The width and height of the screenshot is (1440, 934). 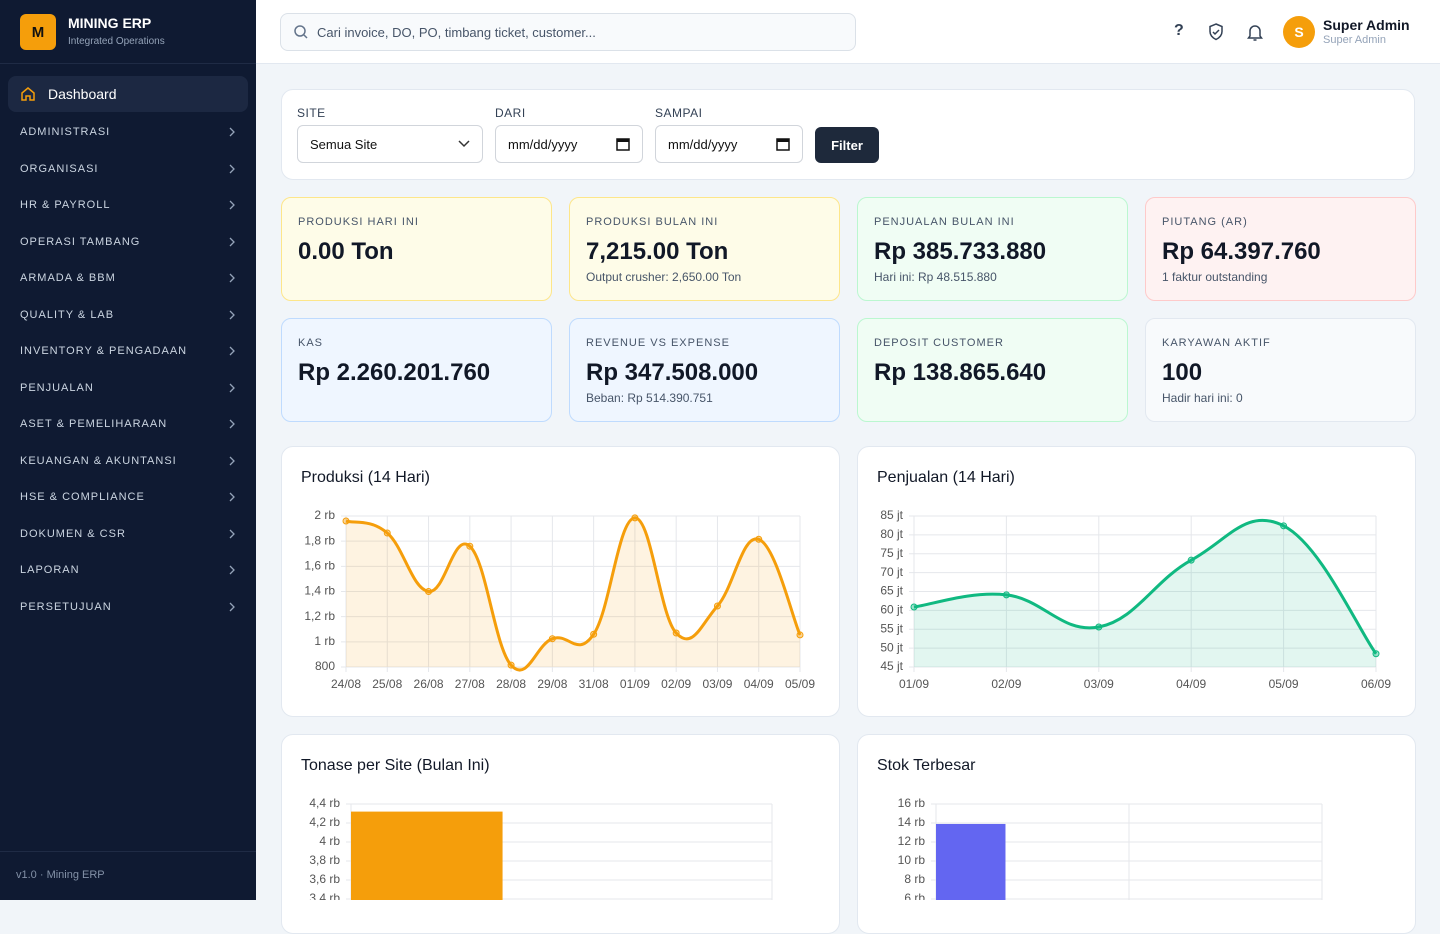 I want to click on x-tick-label: 29/08, so click(x=552, y=684).